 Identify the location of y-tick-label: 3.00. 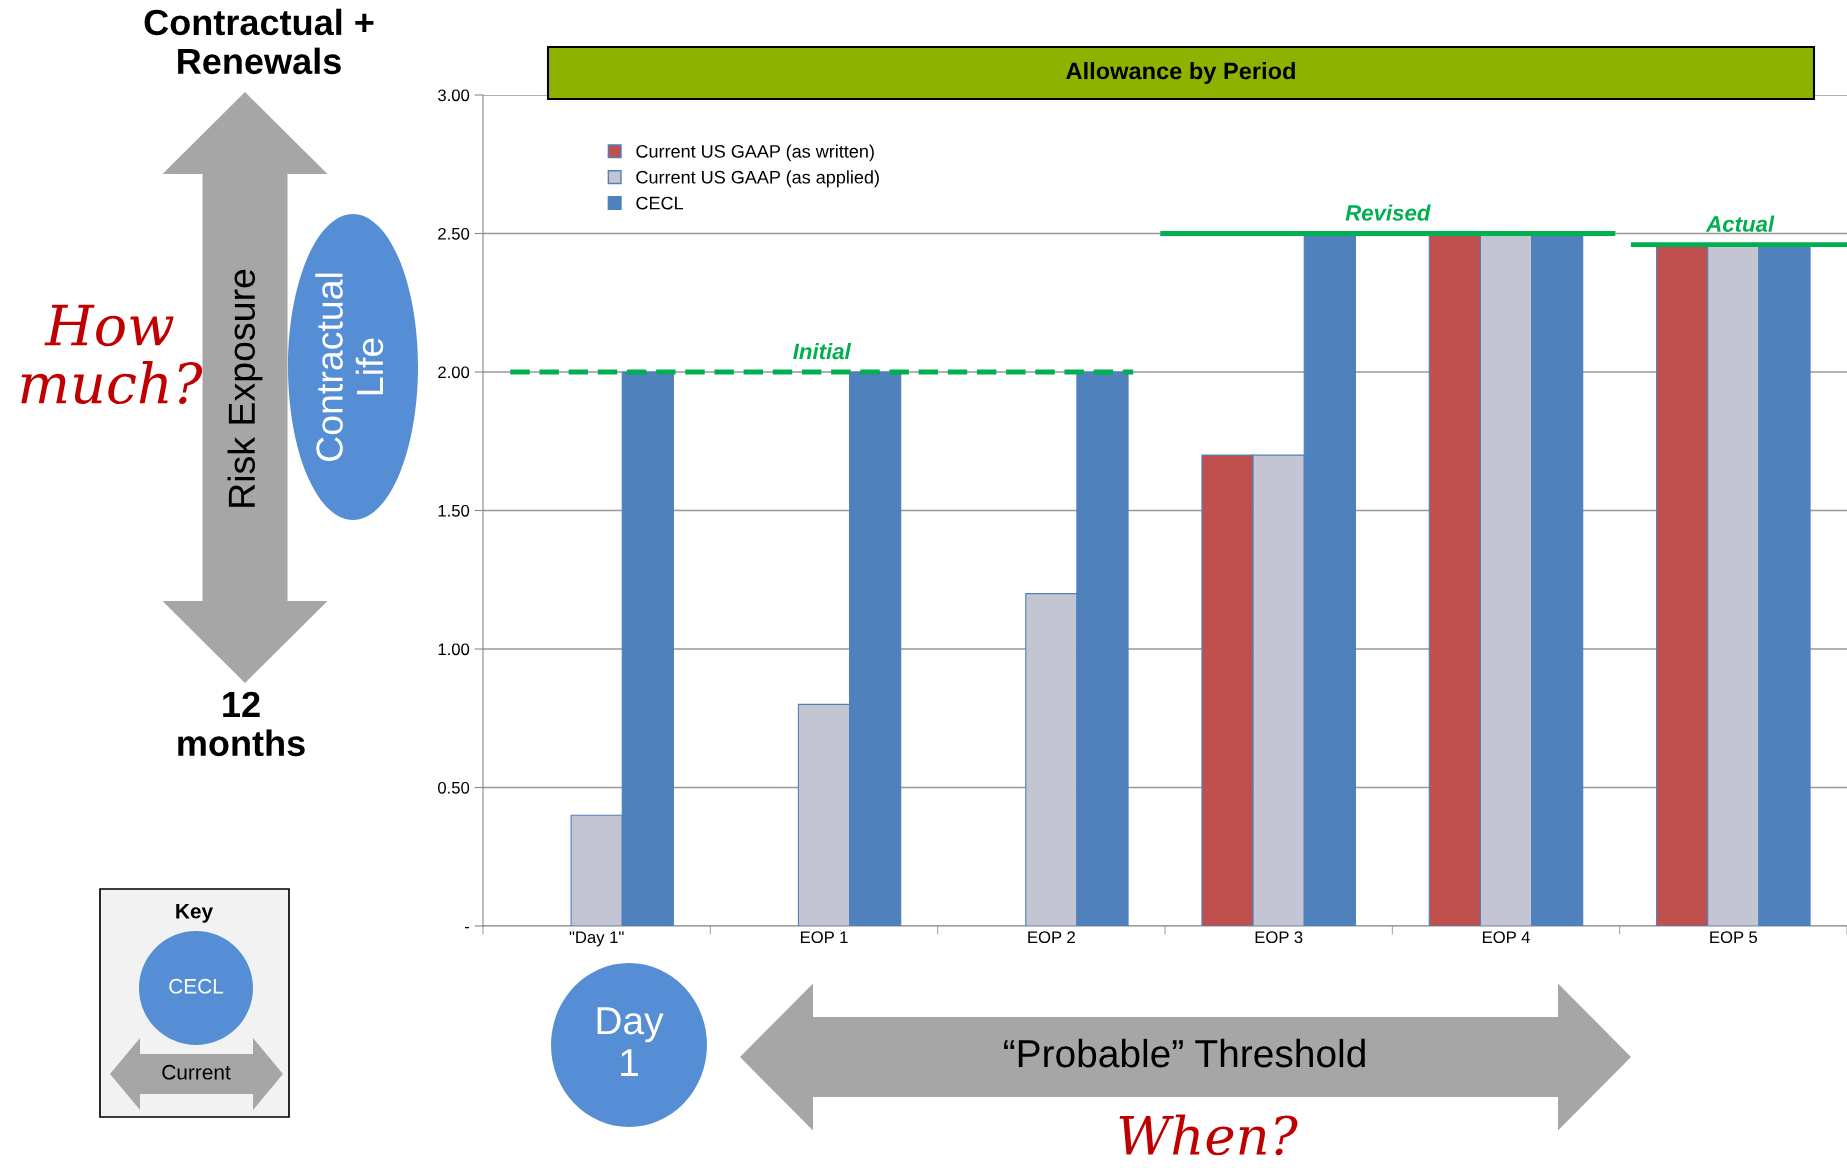
(454, 95).